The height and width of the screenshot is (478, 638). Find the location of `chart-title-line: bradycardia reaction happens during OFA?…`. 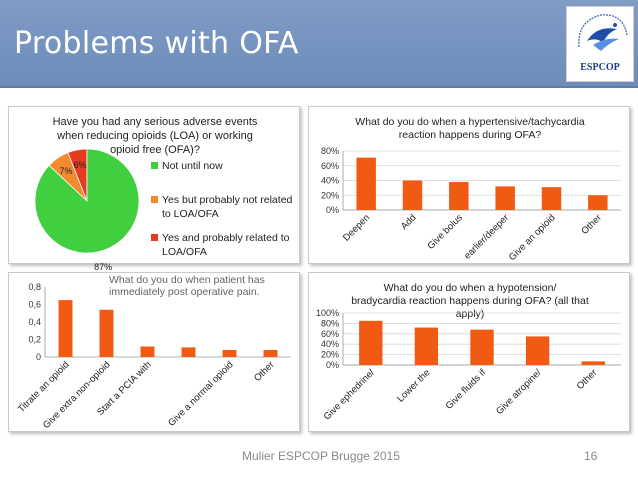

chart-title-line: bradycardia reaction happens during OFA?… is located at coordinates (470, 301).